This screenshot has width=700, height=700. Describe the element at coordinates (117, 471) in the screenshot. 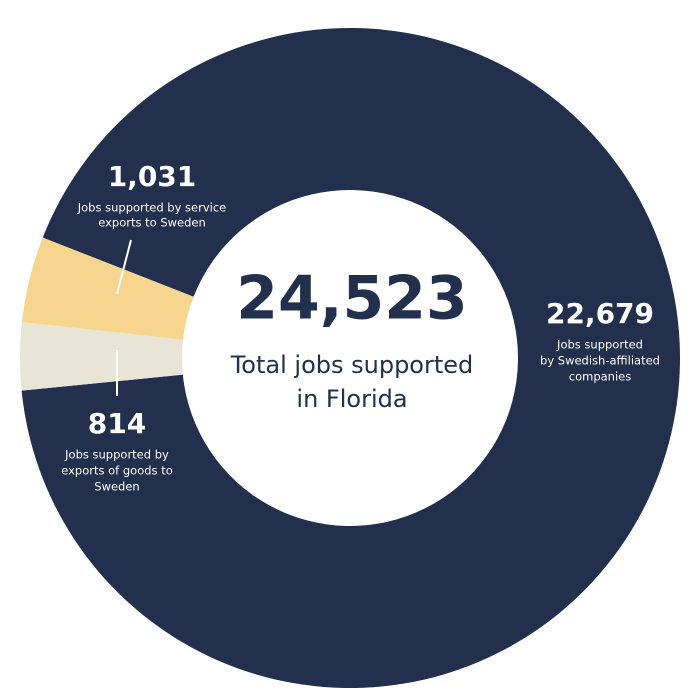

I see `category-label: exports of goods to` at that location.